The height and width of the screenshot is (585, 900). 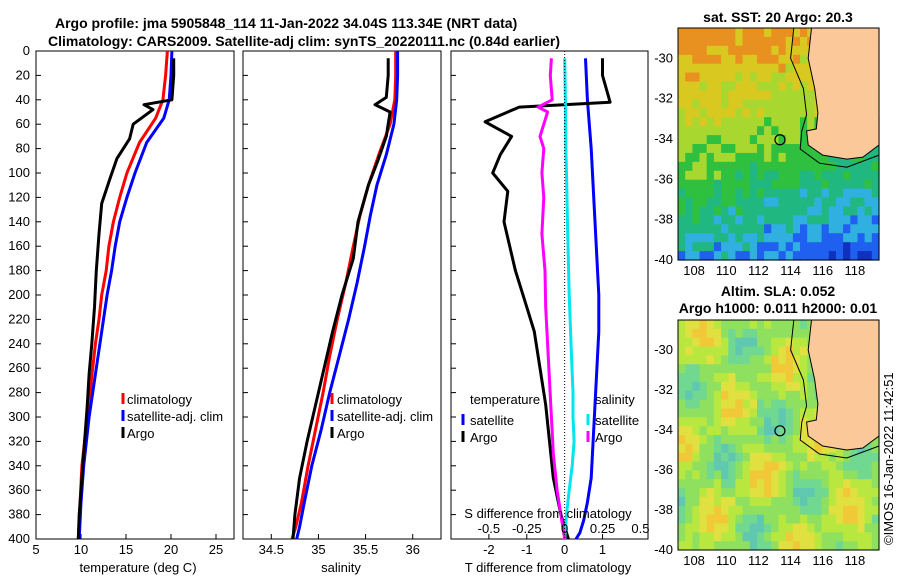 What do you see at coordinates (385, 416) in the screenshot?
I see `legend-label: satellite-adj. clim` at bounding box center [385, 416].